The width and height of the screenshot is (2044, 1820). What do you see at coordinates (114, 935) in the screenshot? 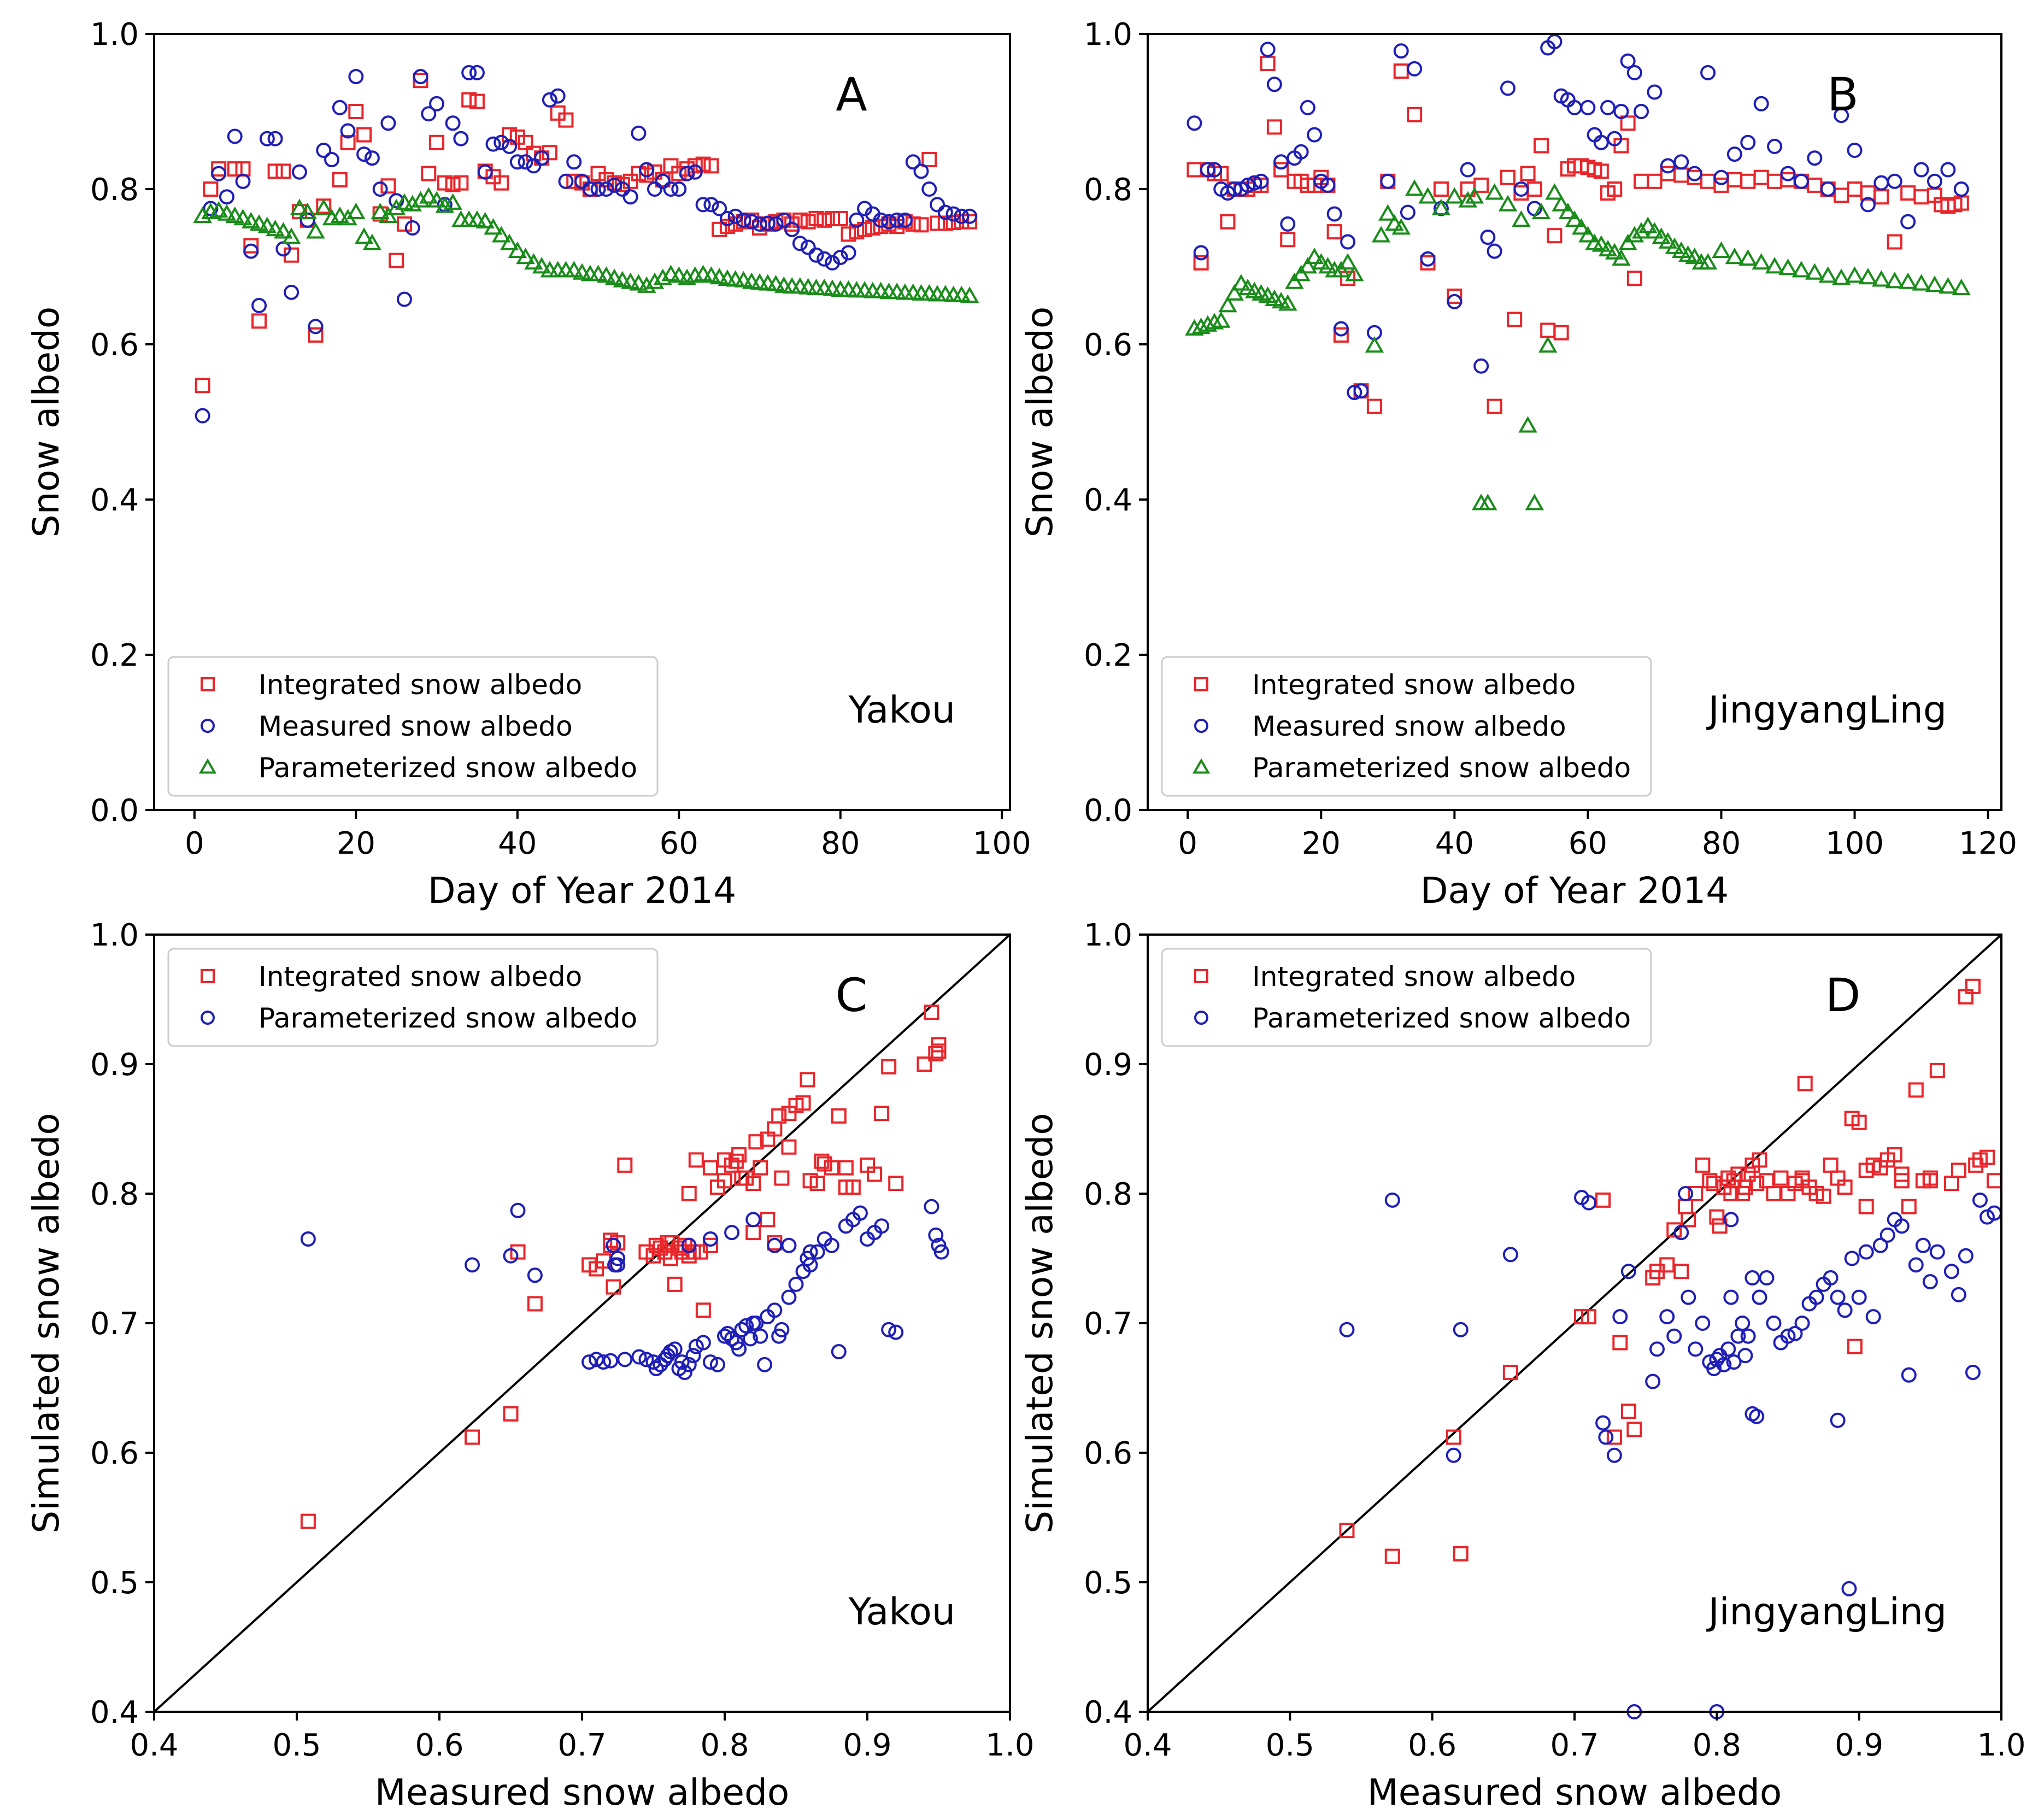
I see `y-tick-label: 1.0` at bounding box center [114, 935].